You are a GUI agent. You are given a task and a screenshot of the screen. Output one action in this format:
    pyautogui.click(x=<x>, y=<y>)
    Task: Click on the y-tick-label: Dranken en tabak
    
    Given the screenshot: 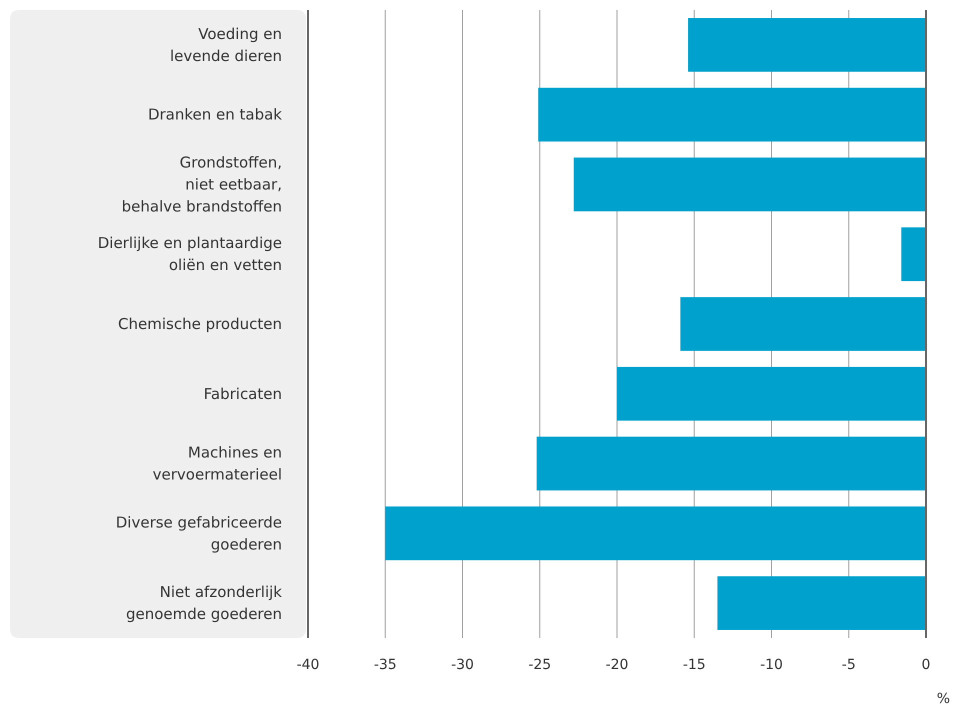 What is the action you would take?
    pyautogui.click(x=215, y=115)
    